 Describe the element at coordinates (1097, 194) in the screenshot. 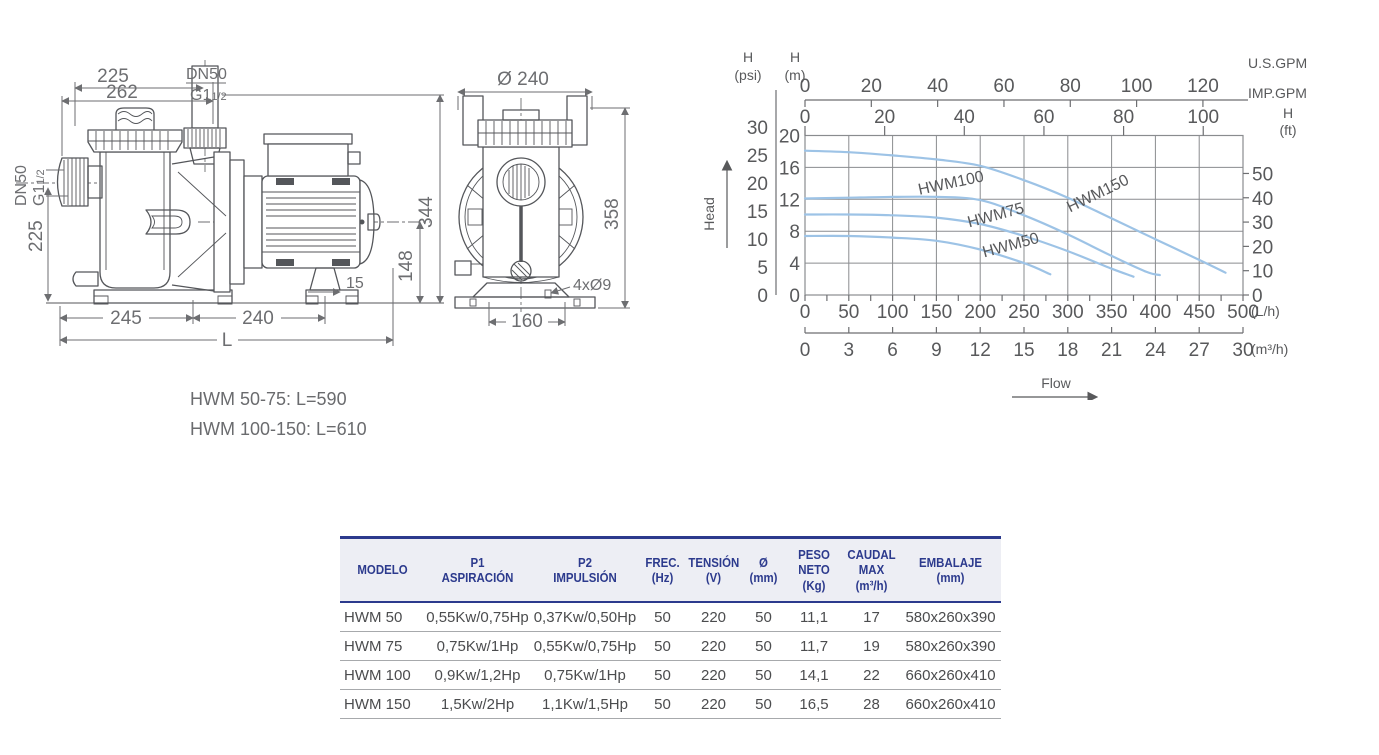

I see `curve-label-hwm150: HWM150` at that location.